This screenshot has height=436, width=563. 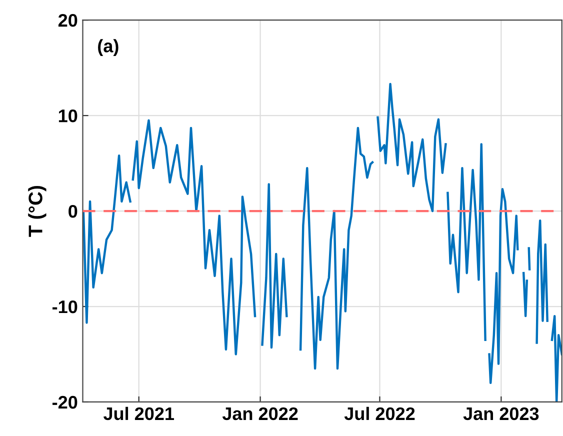 What do you see at coordinates (37, 211) in the screenshot?
I see `y-axis-title: T (°C)` at bounding box center [37, 211].